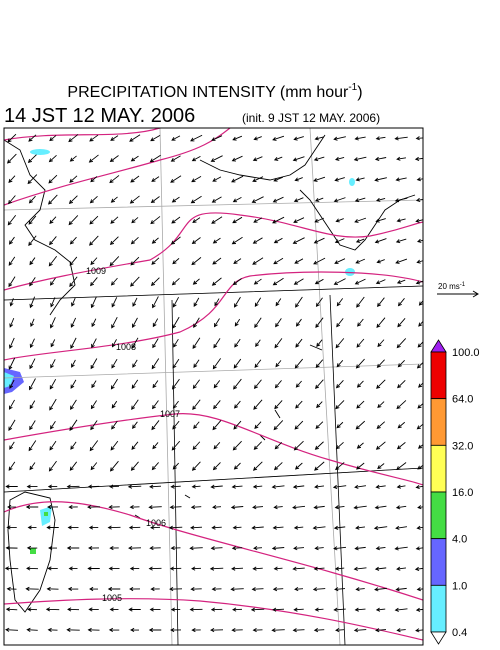 The height and width of the screenshot is (650, 500). Describe the element at coordinates (459, 586) in the screenshot. I see `colorbar-label: 1.0` at that location.